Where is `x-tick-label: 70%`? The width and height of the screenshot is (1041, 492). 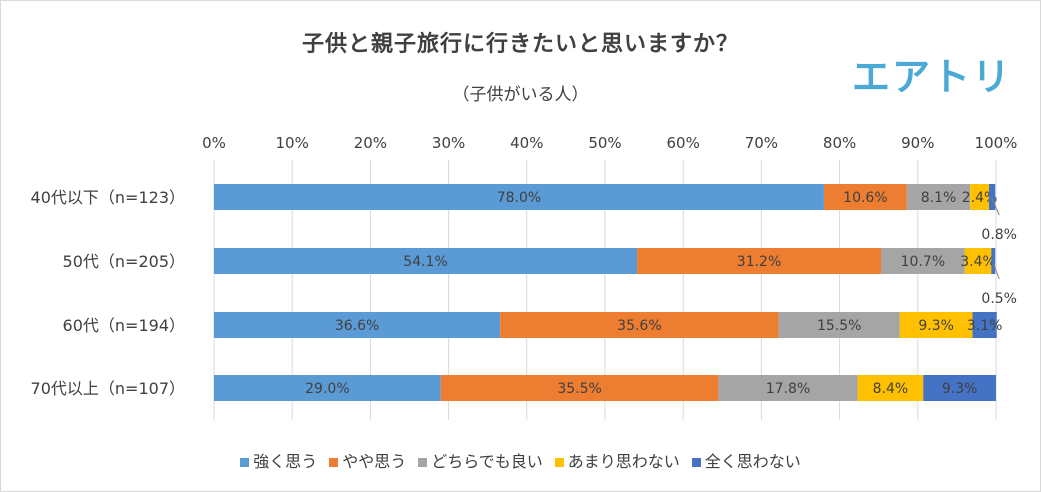 x-tick-label: 70% is located at coordinates (761, 143).